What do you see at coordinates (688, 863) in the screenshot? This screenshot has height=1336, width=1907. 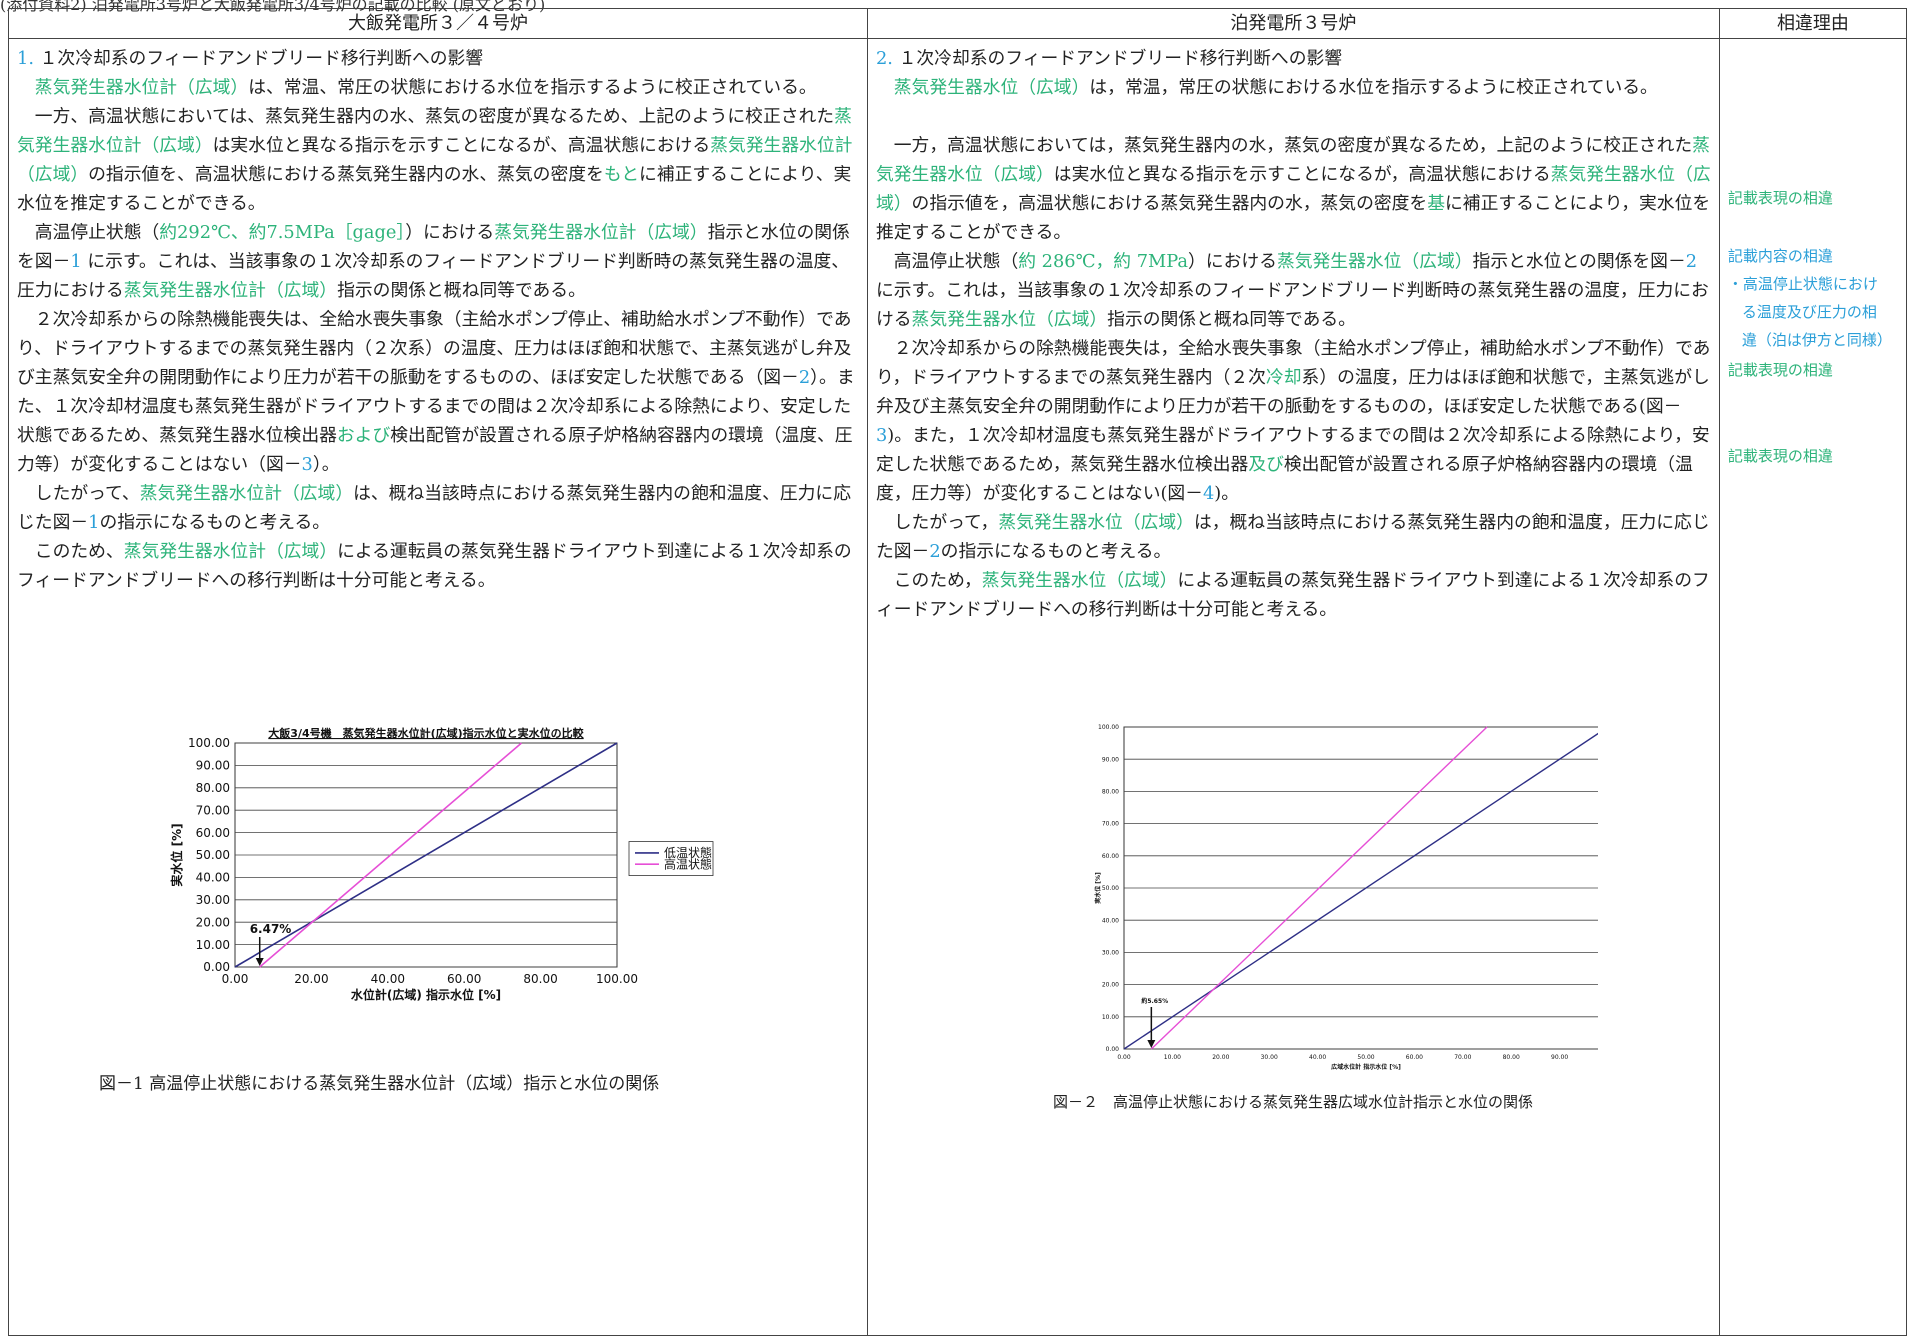 I see `legend-label: 高温状態` at bounding box center [688, 863].